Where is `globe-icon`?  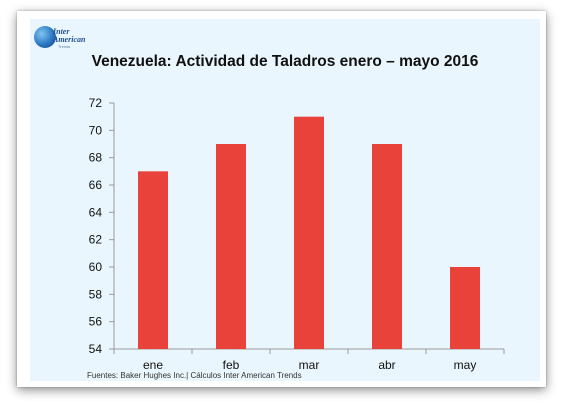 globe-icon is located at coordinates (45, 37).